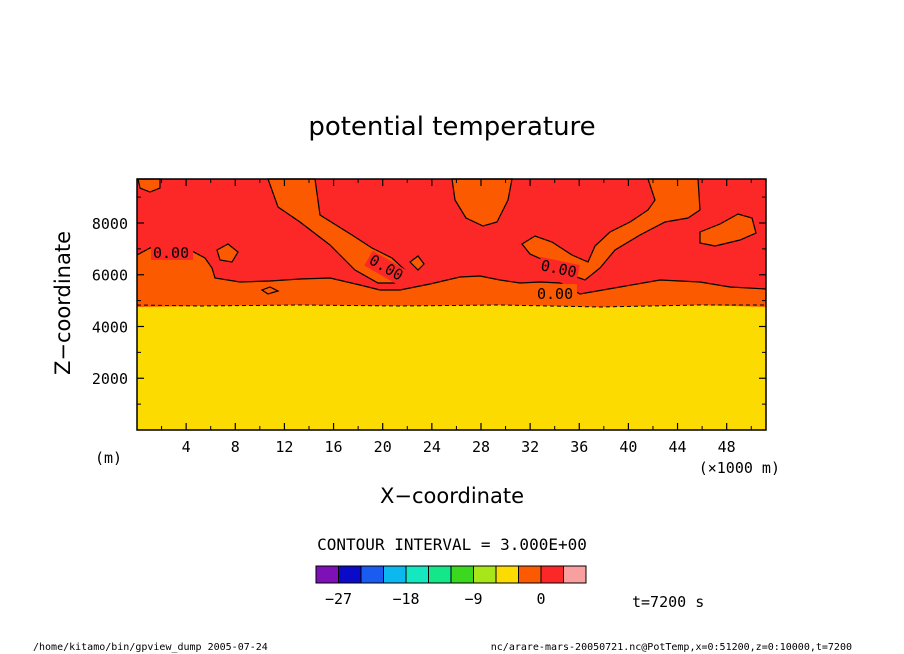 The height and width of the screenshot is (654, 904). Describe the element at coordinates (628, 447) in the screenshot. I see `x-tick-label: 40` at that location.